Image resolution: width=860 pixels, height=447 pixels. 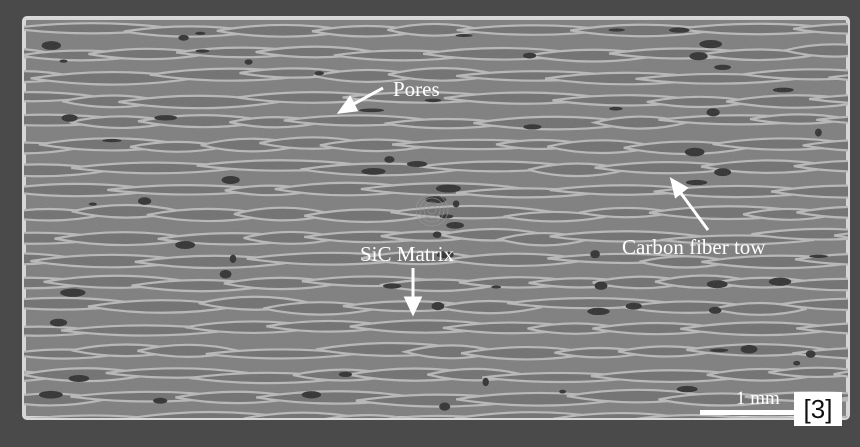 What do you see at coordinates (748, 412) in the screenshot?
I see `scale-bar` at bounding box center [748, 412].